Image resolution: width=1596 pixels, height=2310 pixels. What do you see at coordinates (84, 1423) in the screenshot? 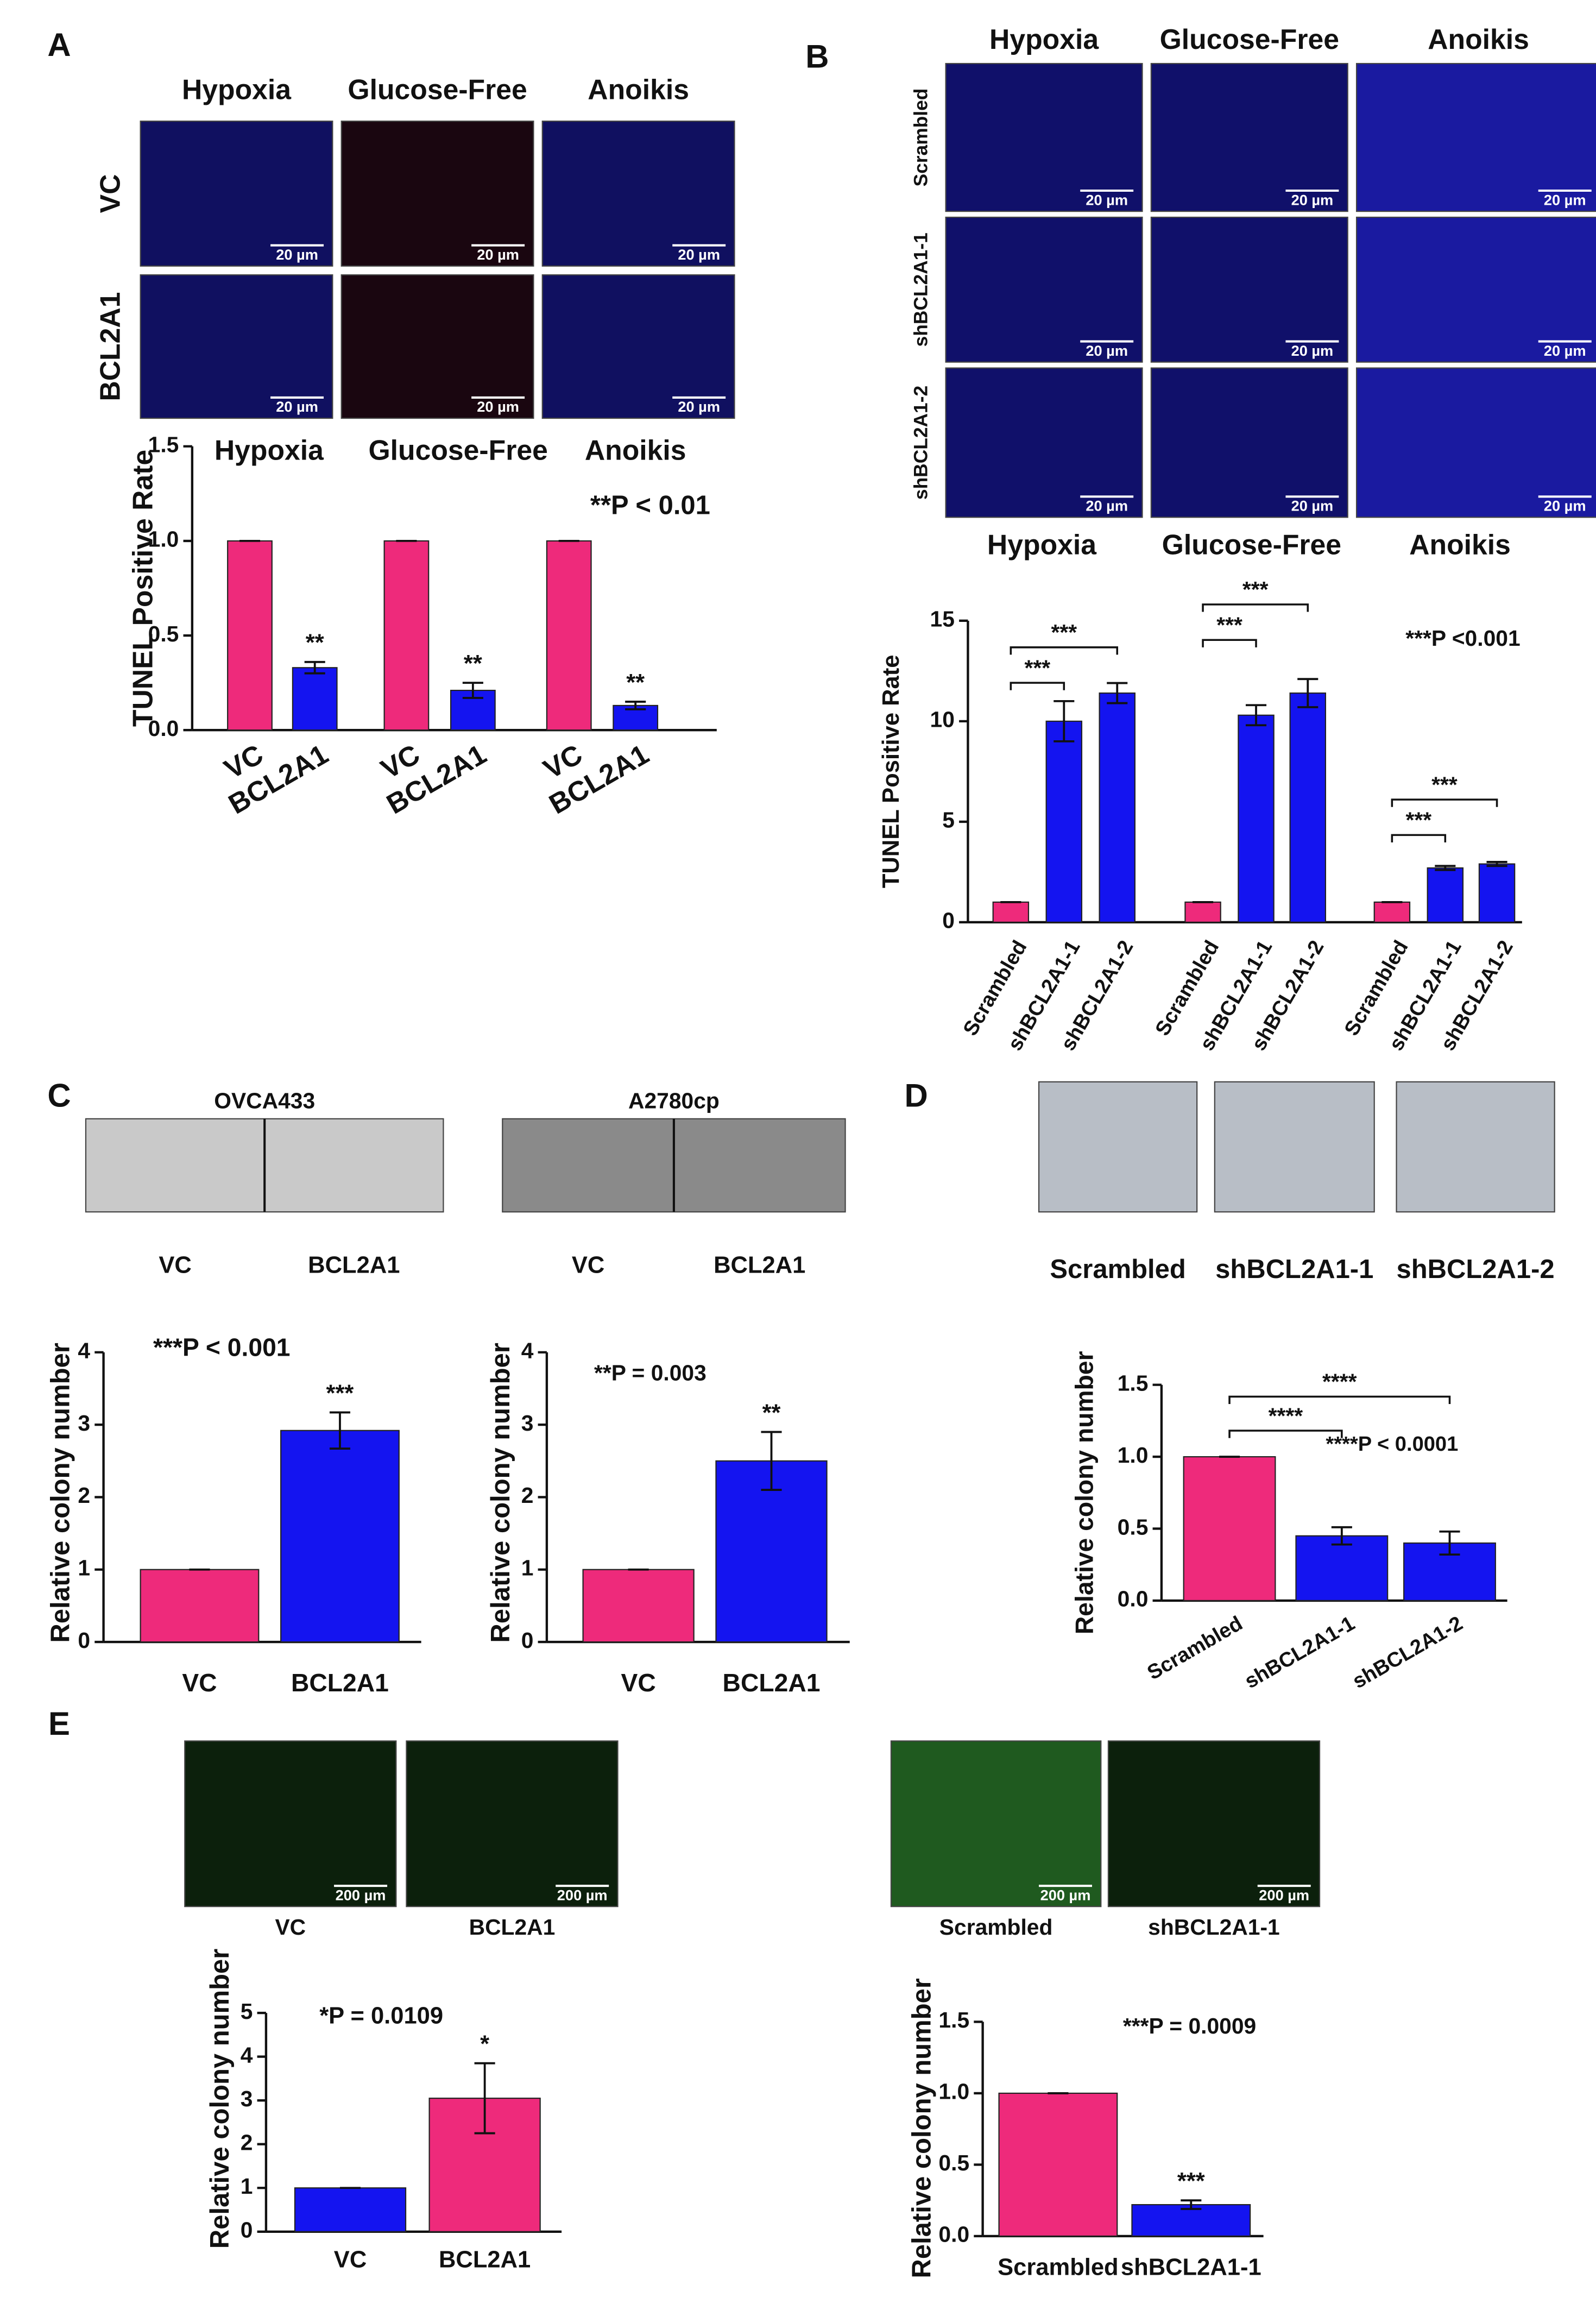
I see `y-tick-label: 3` at bounding box center [84, 1423].